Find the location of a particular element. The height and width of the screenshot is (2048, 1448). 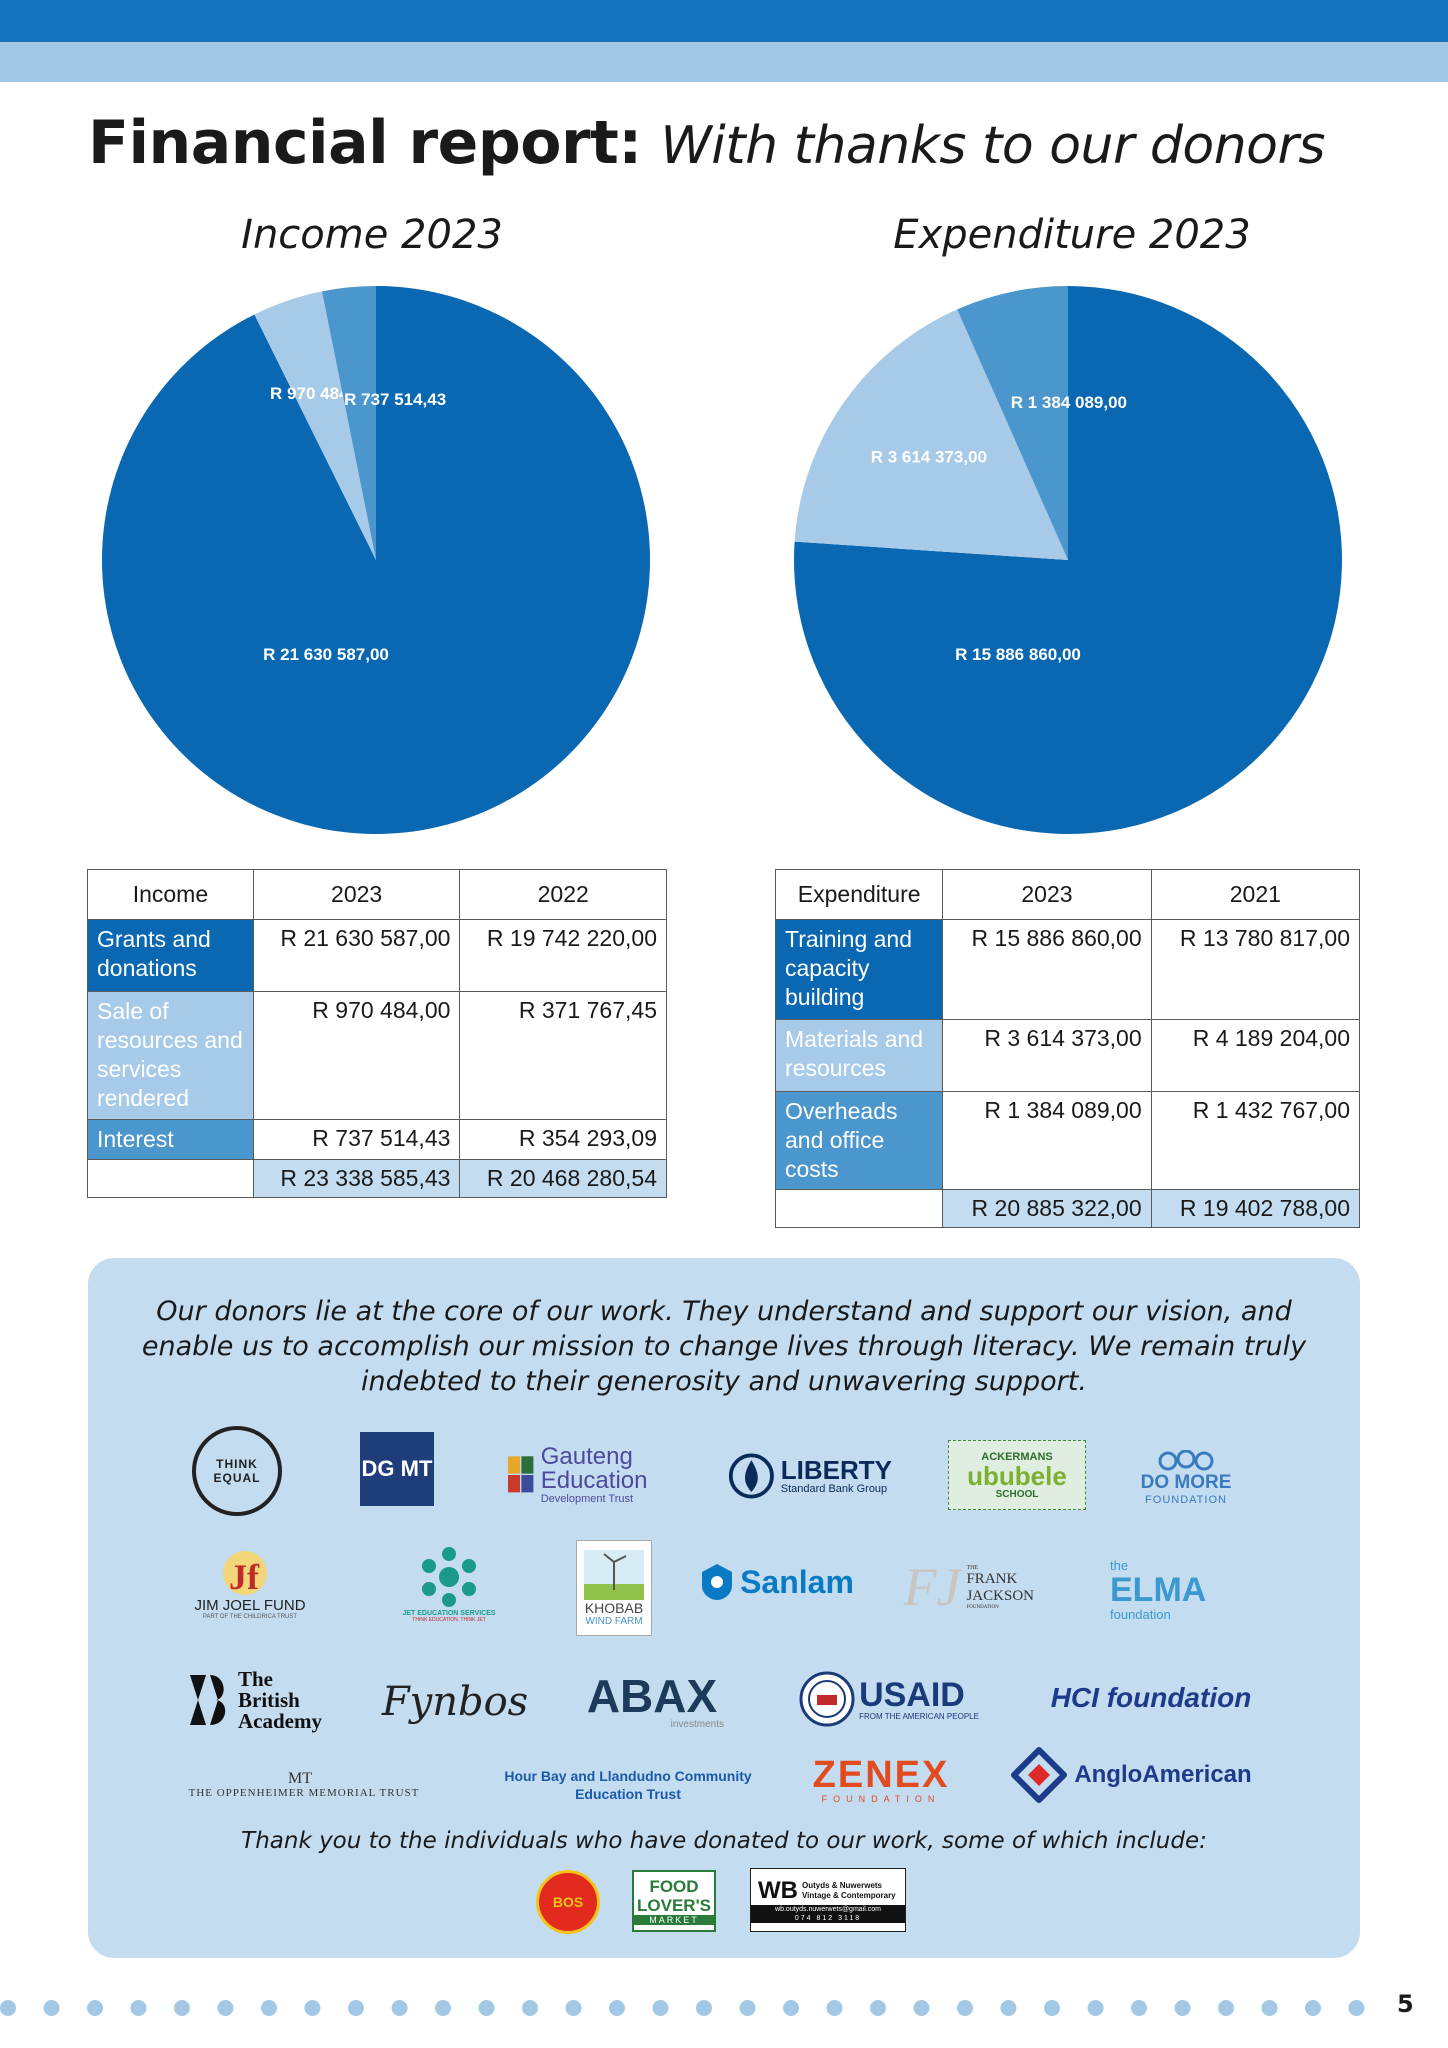

table-cell: R 3 614 373,00 is located at coordinates (1047, 1055).